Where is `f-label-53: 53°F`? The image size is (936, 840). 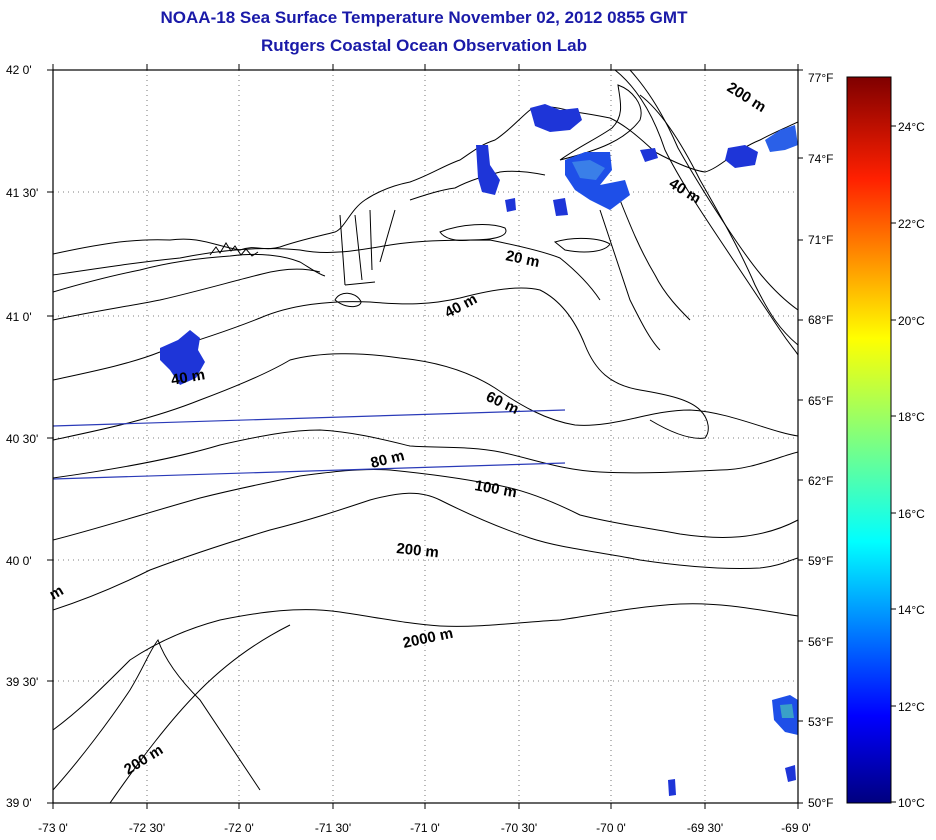 f-label-53: 53°F is located at coordinates (820, 722).